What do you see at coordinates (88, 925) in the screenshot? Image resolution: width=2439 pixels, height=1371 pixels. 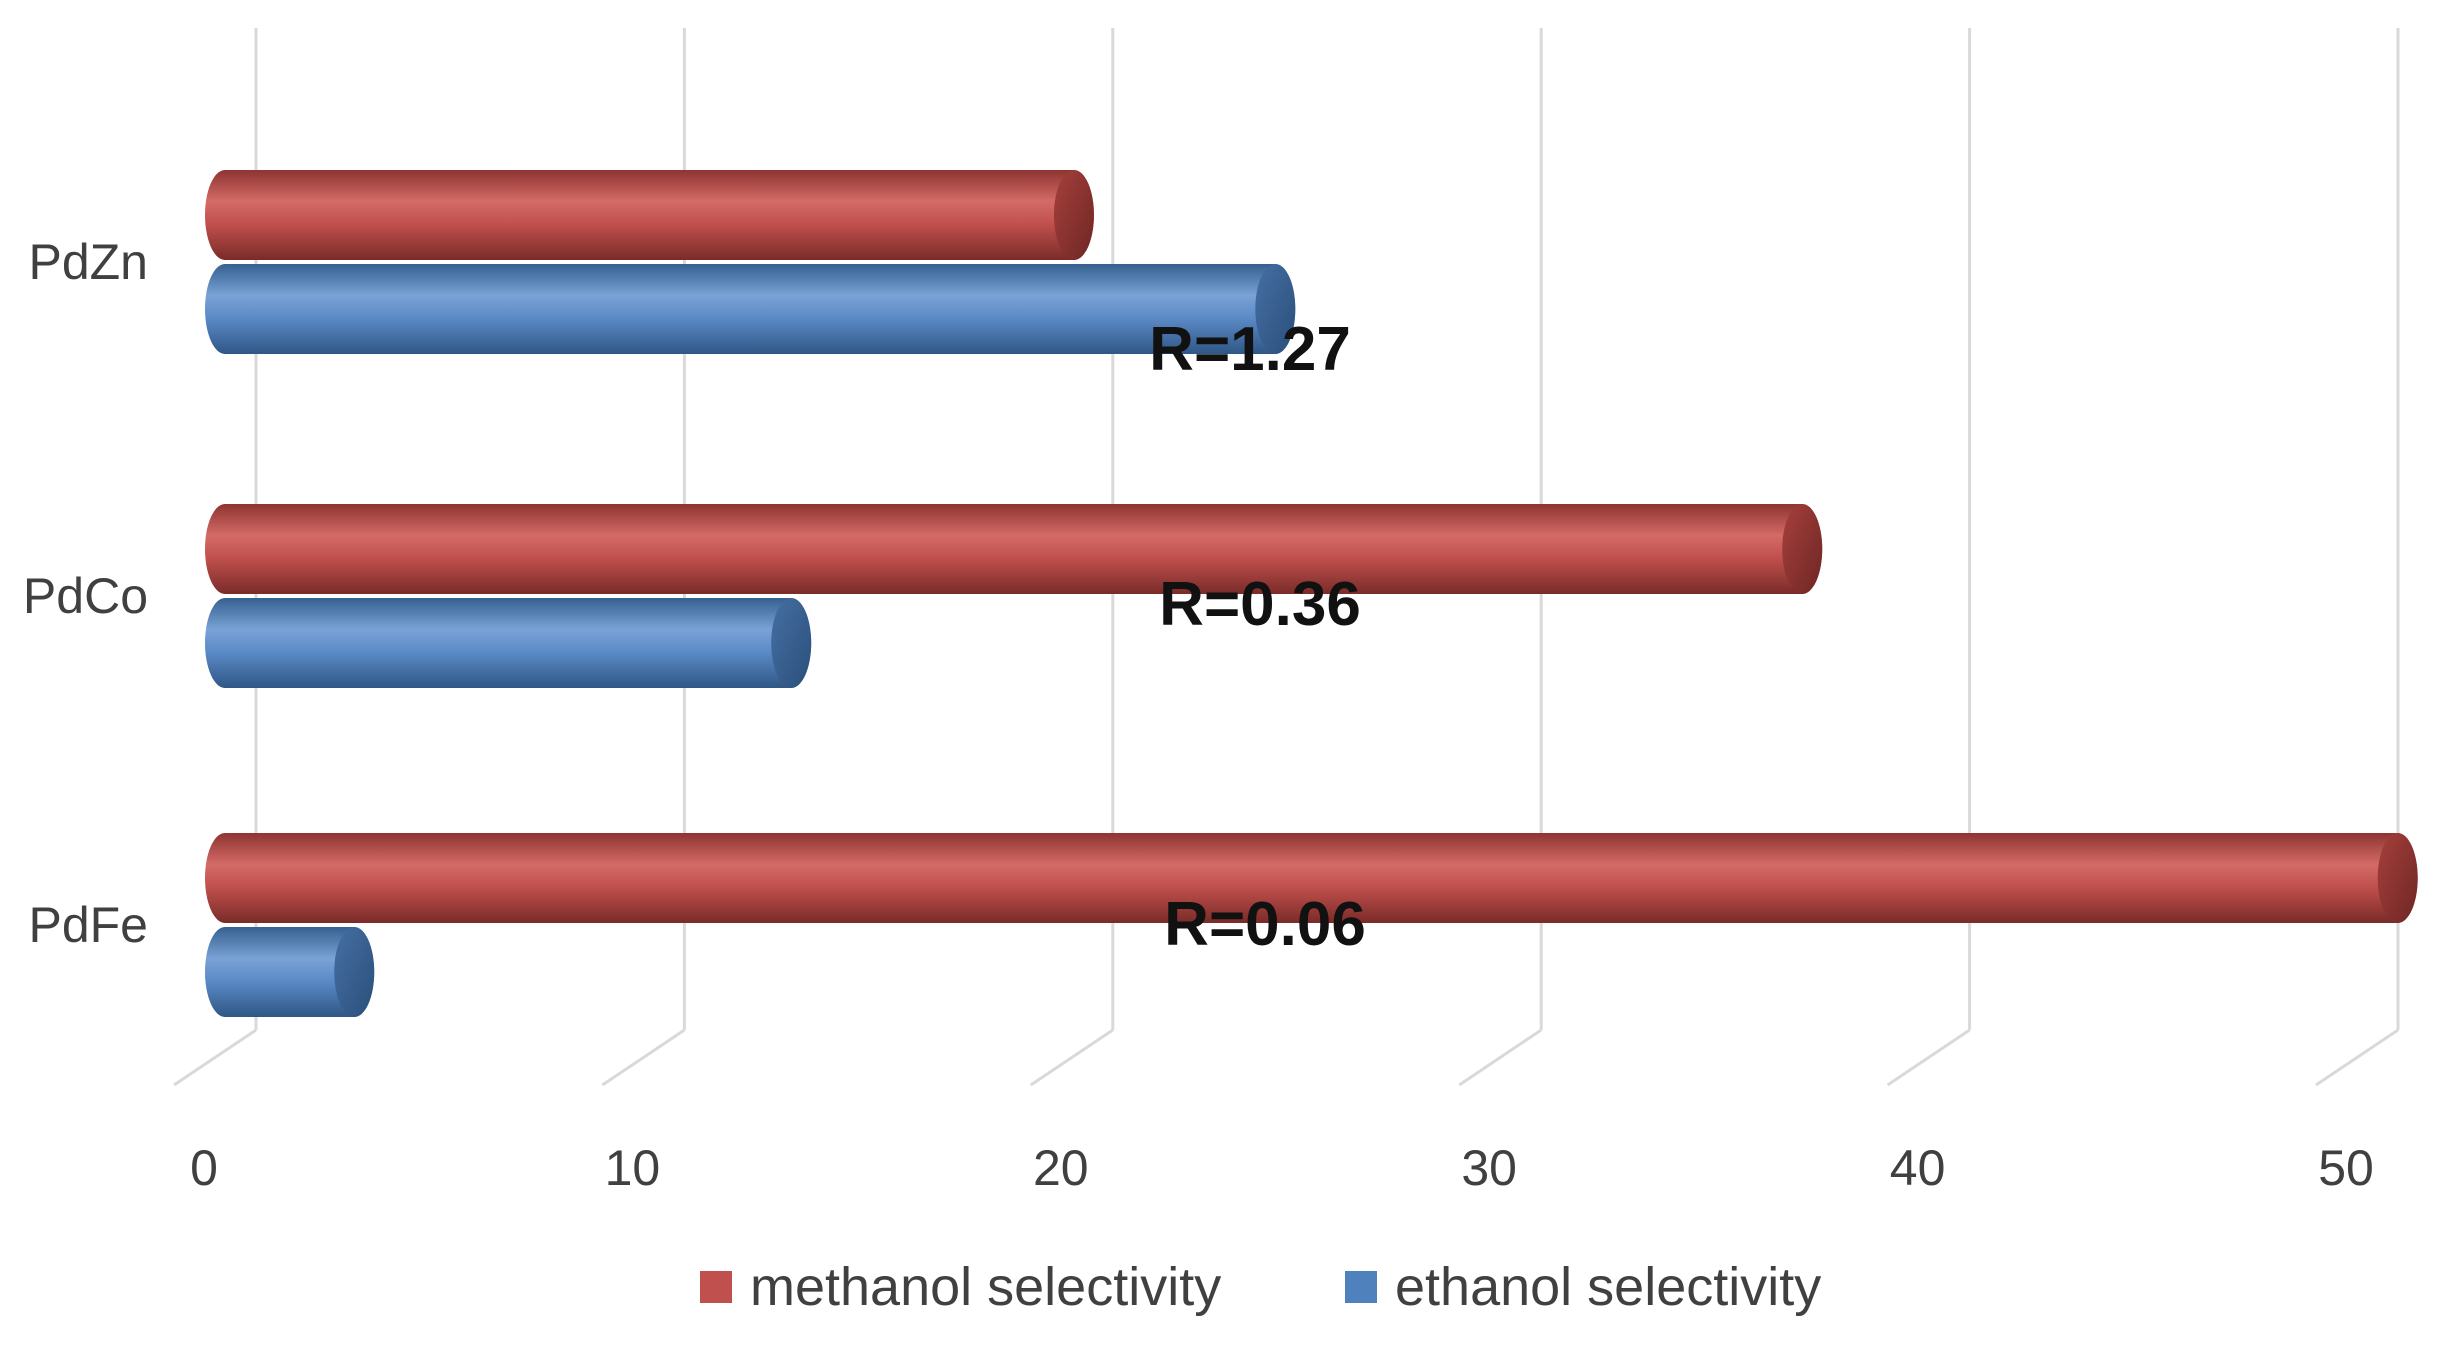 I see `category-label: PdFe` at bounding box center [88, 925].